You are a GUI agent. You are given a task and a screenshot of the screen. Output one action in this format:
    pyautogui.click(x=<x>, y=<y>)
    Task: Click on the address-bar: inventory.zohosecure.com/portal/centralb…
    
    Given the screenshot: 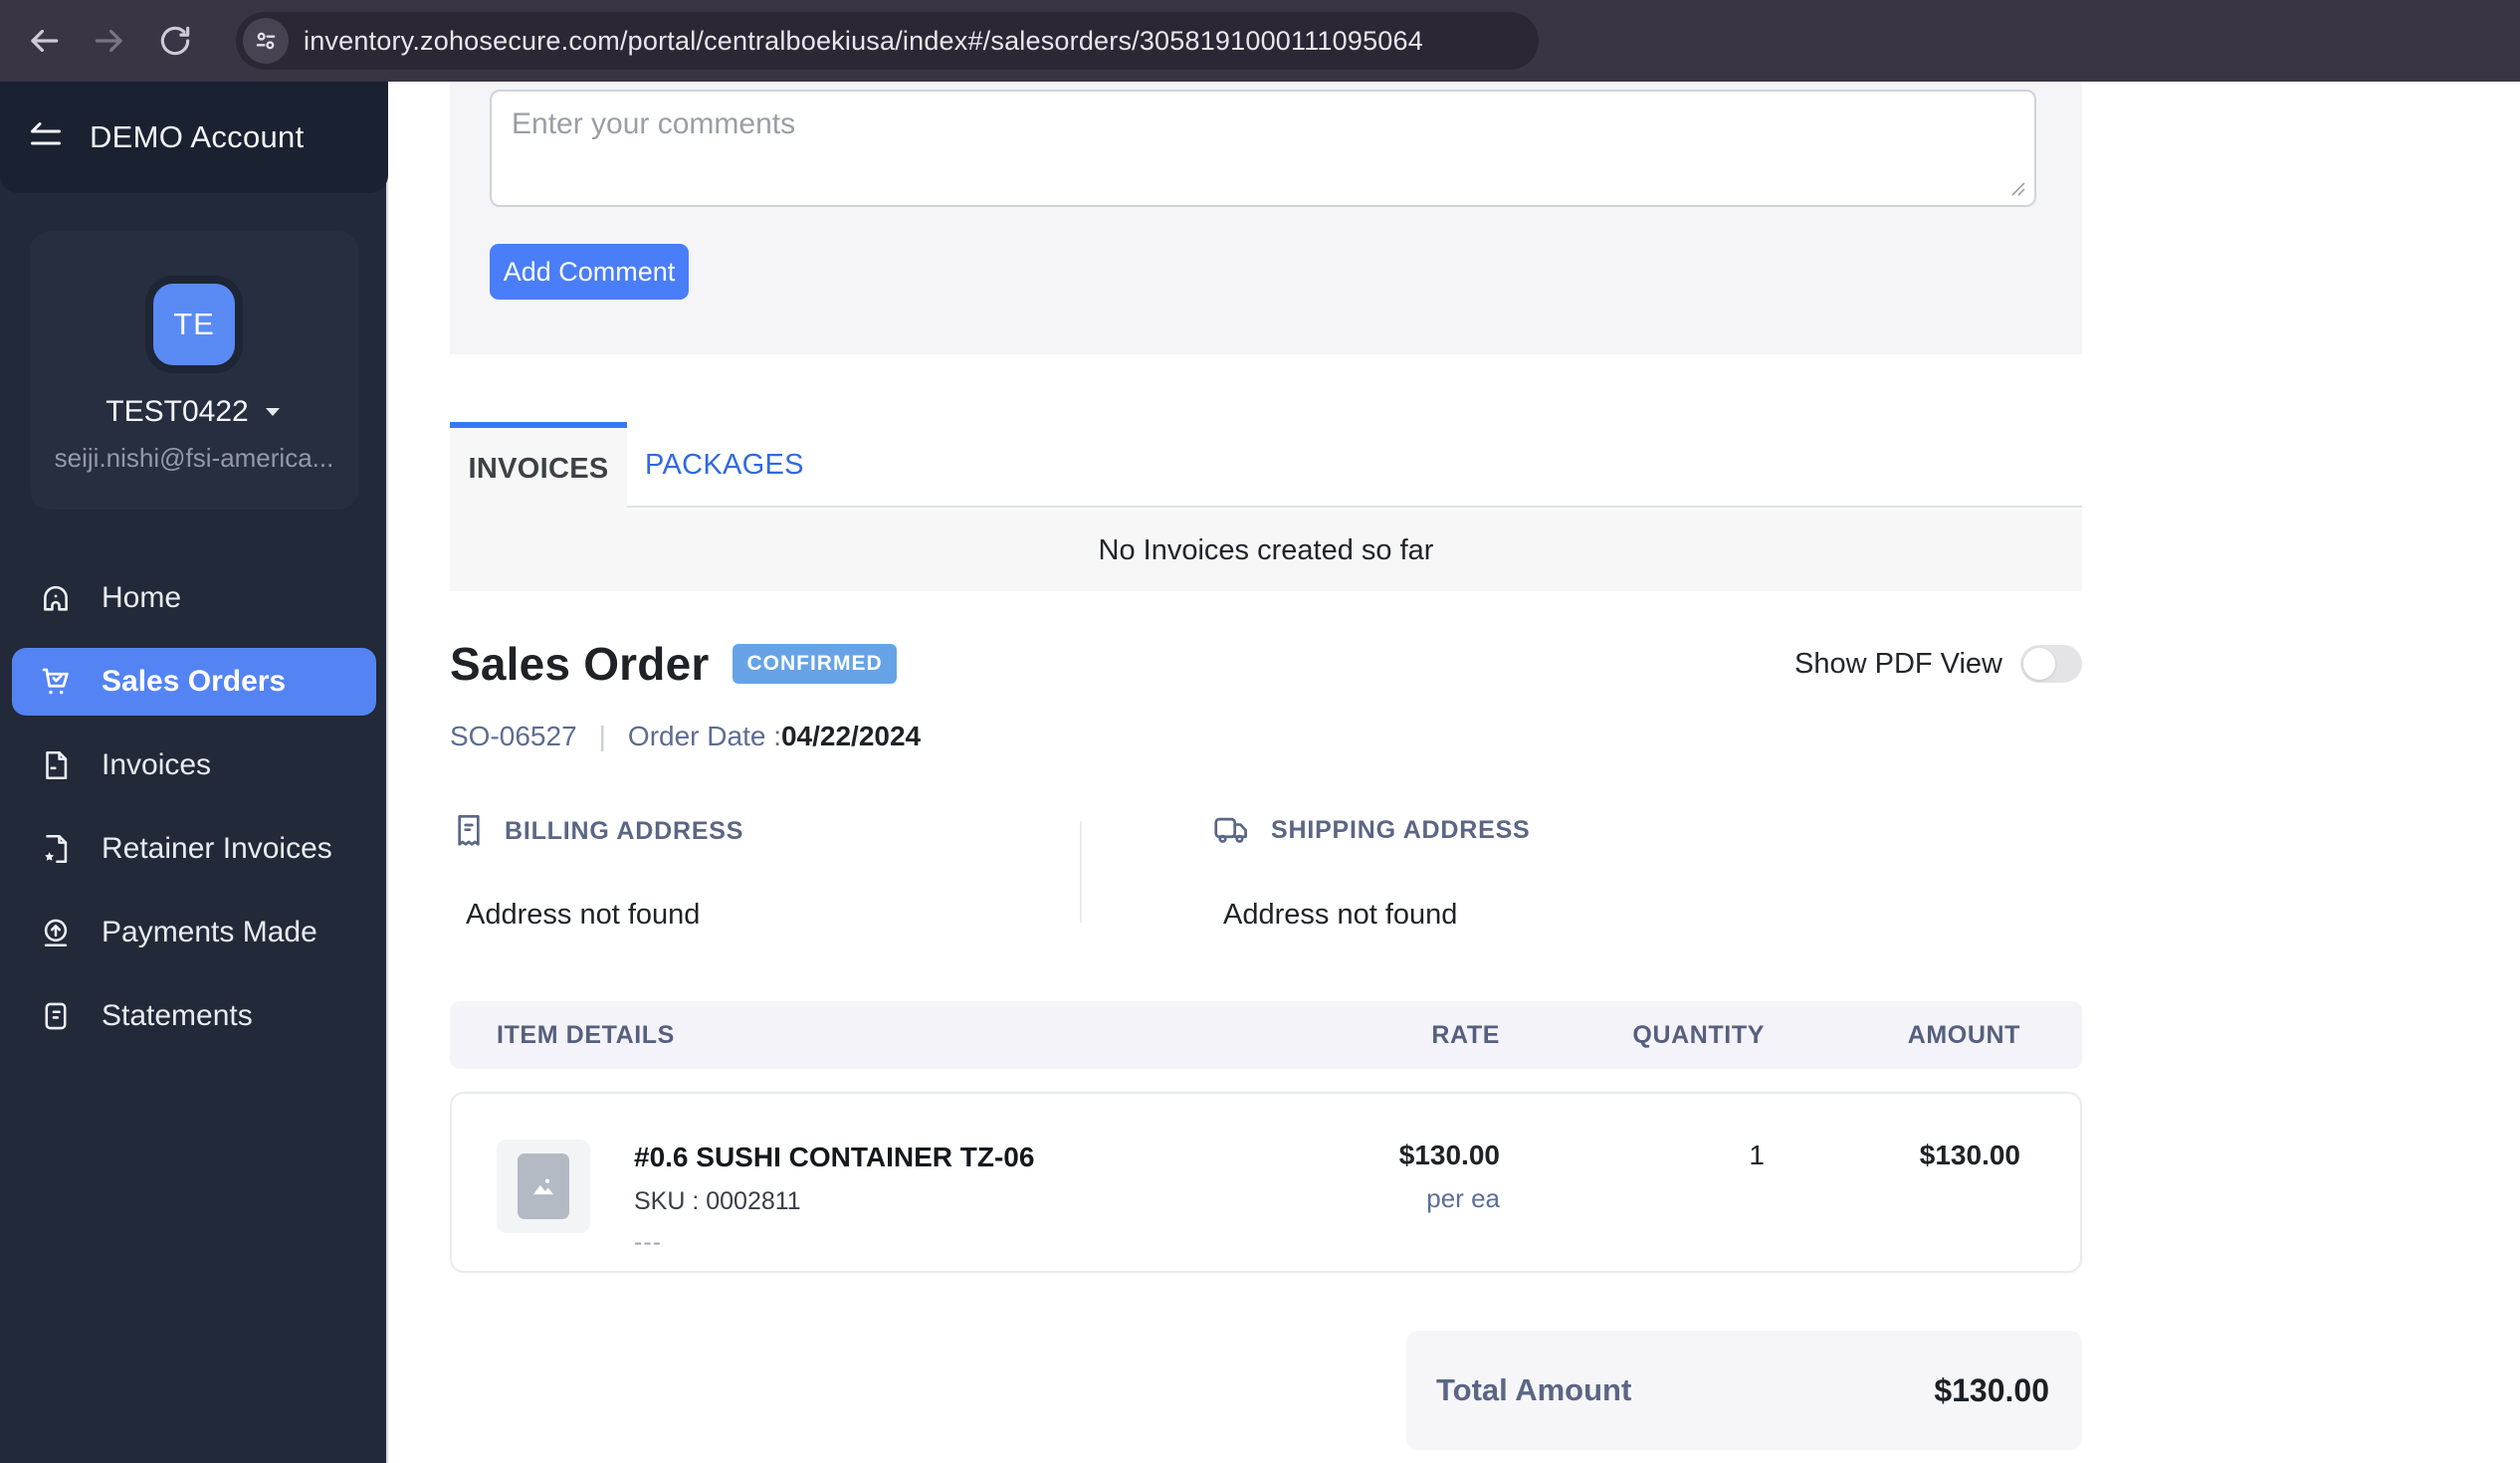 What is the action you would take?
    pyautogui.click(x=887, y=41)
    